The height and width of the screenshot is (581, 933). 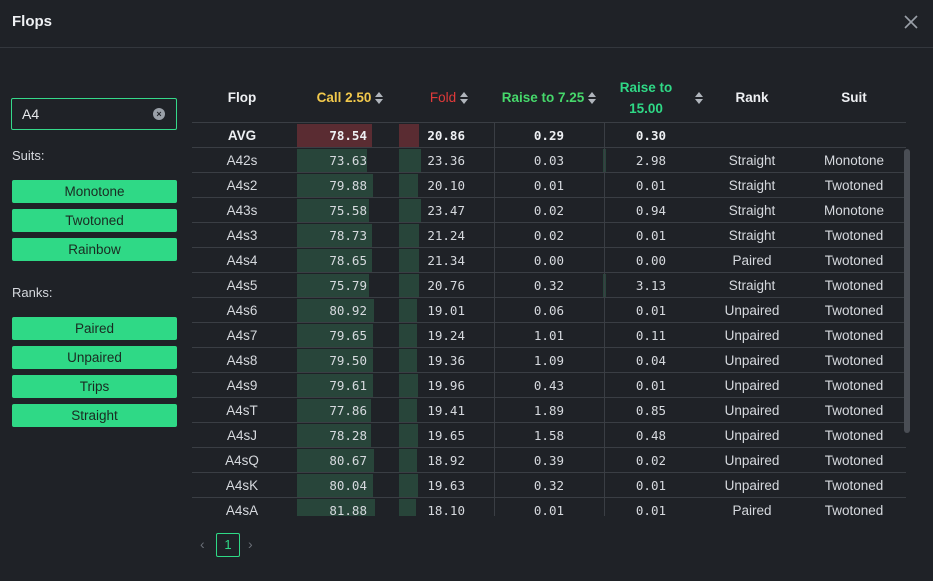 What do you see at coordinates (242, 335) in the screenshot?
I see `flop-cell: A4s7` at bounding box center [242, 335].